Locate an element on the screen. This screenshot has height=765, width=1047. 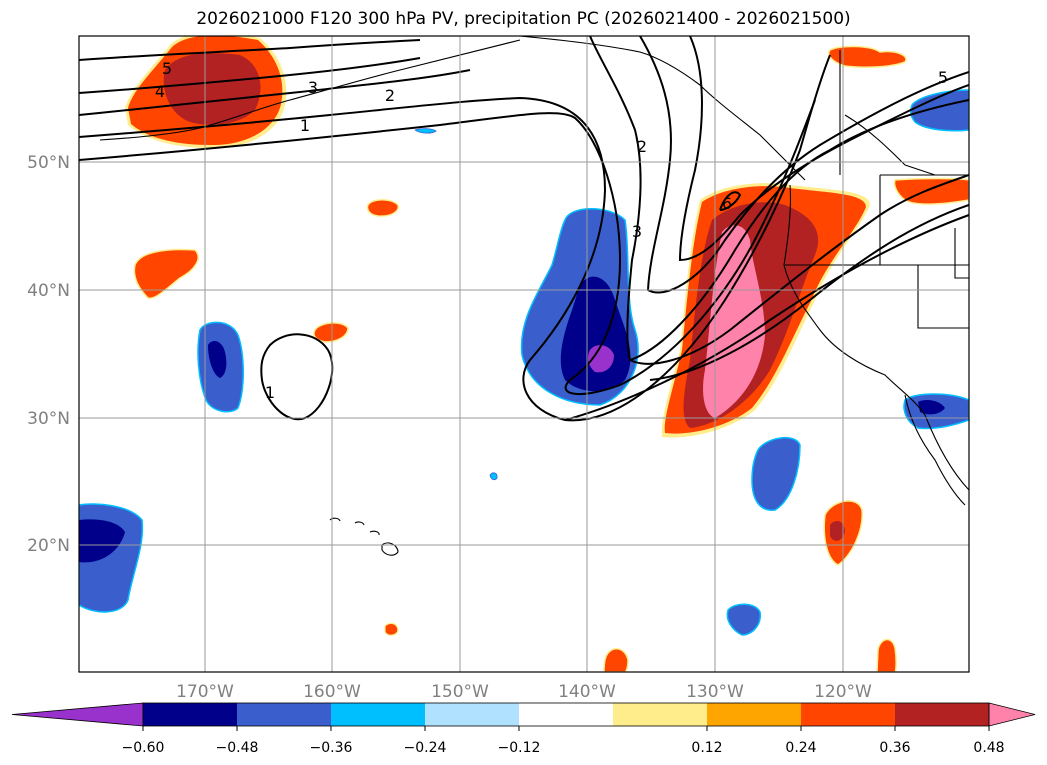
colorbar-tick-label: 0.12 is located at coordinates (706, 748).